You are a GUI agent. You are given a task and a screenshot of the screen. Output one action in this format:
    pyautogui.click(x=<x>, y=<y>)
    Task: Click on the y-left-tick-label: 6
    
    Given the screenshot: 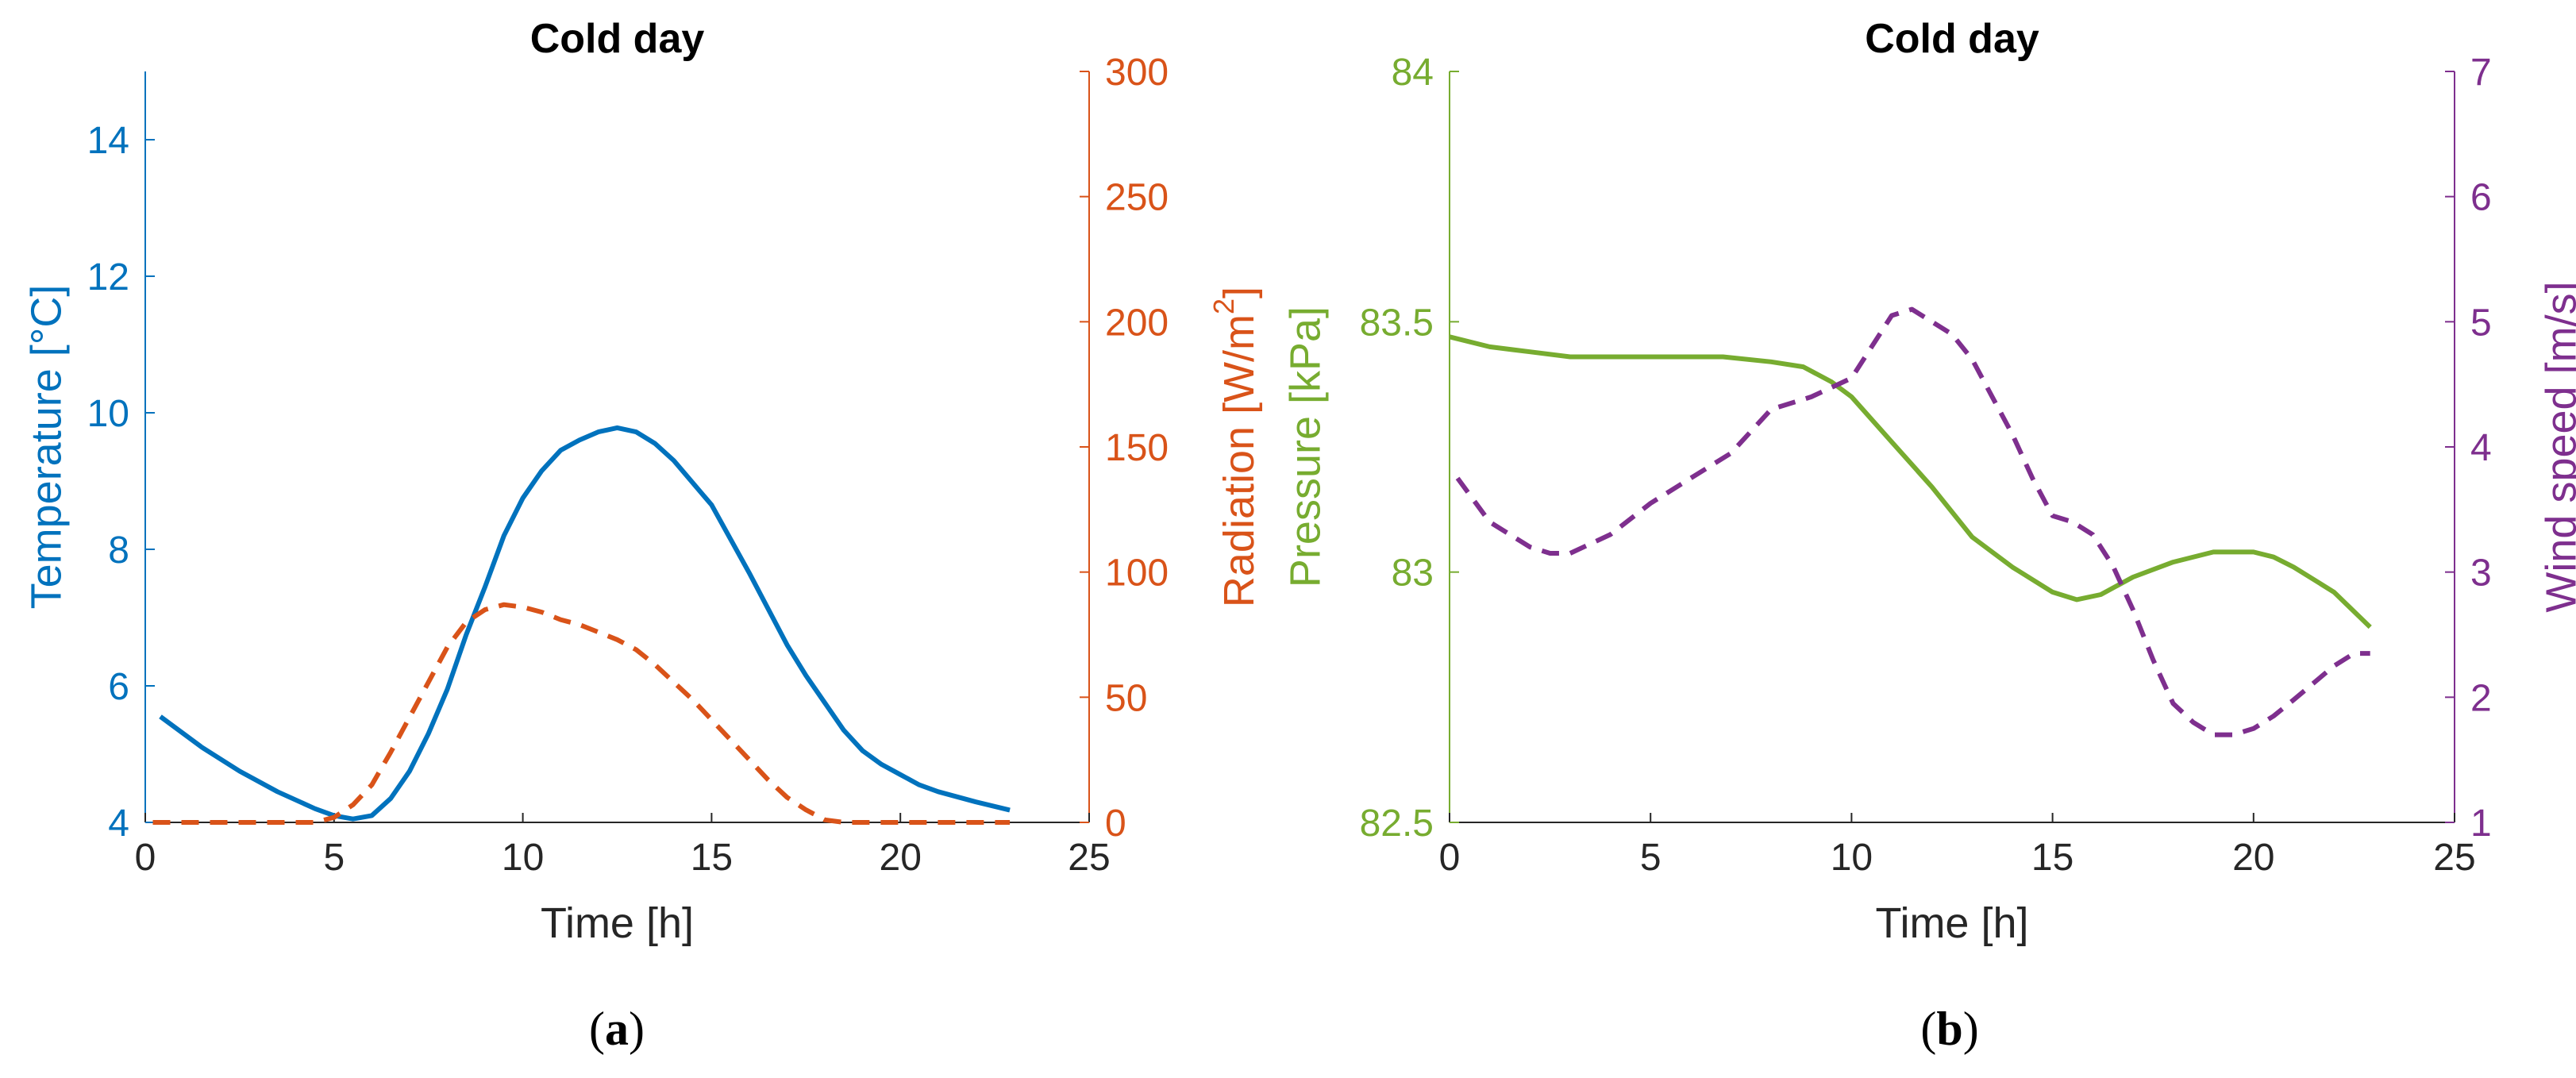 What is the action you would take?
    pyautogui.click(x=118, y=687)
    